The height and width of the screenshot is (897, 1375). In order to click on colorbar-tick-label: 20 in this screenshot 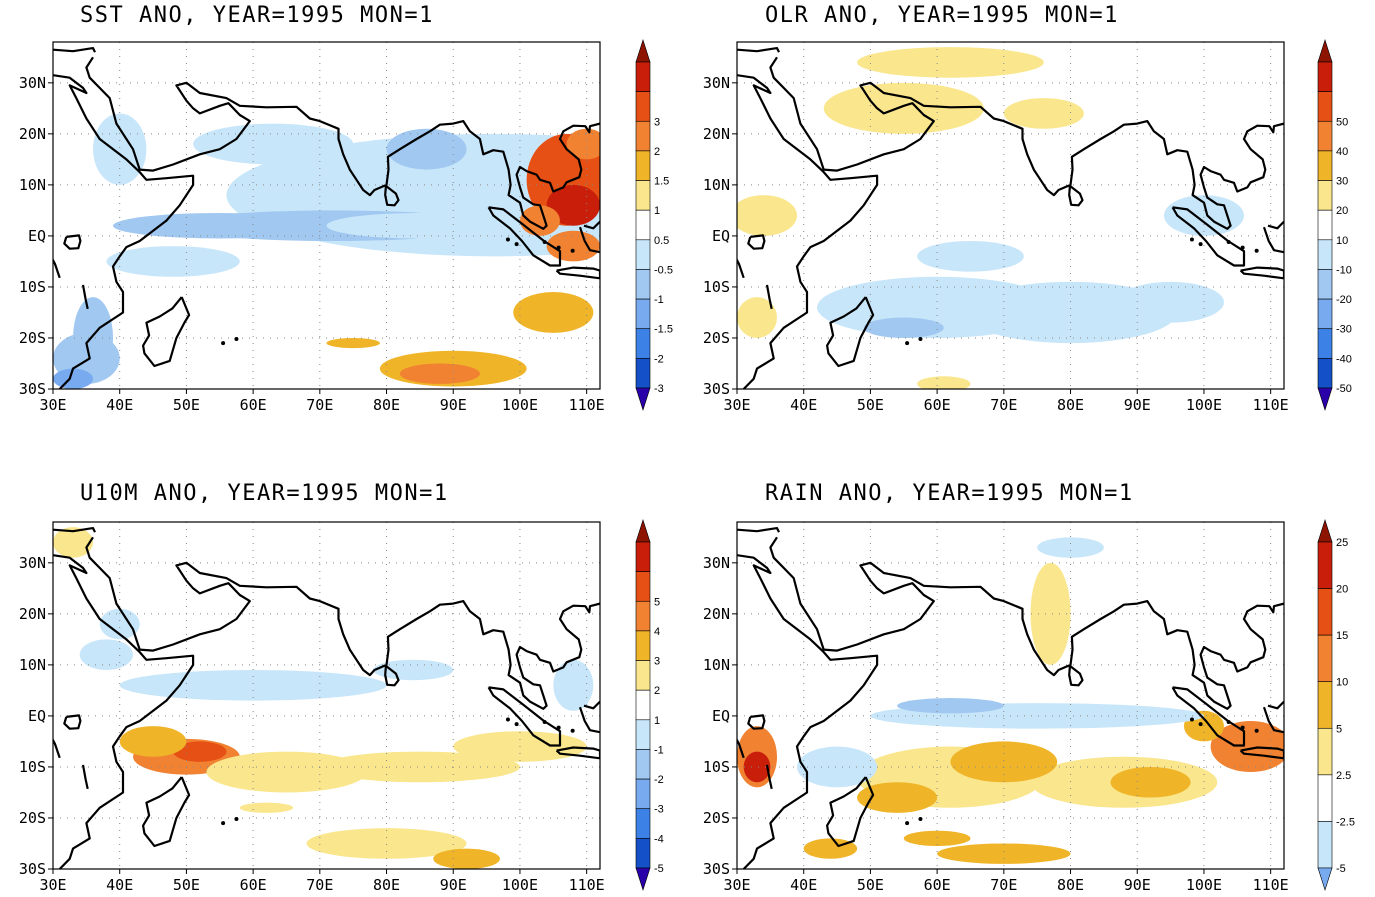, I will do `click(1342, 211)`.